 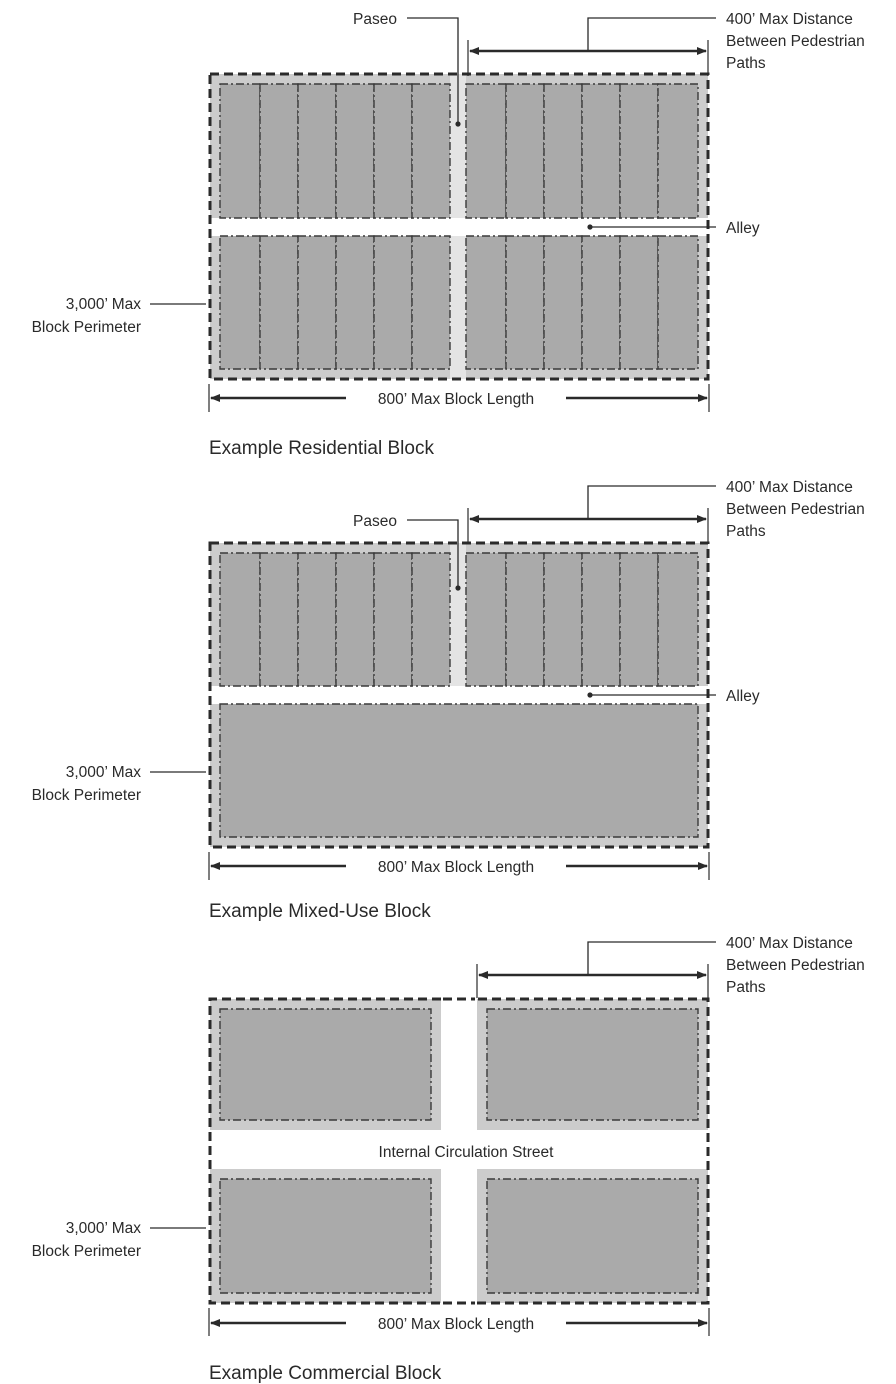 What do you see at coordinates (456, 399) in the screenshot?
I see `residential-length-label: 800’ Max Block Length` at bounding box center [456, 399].